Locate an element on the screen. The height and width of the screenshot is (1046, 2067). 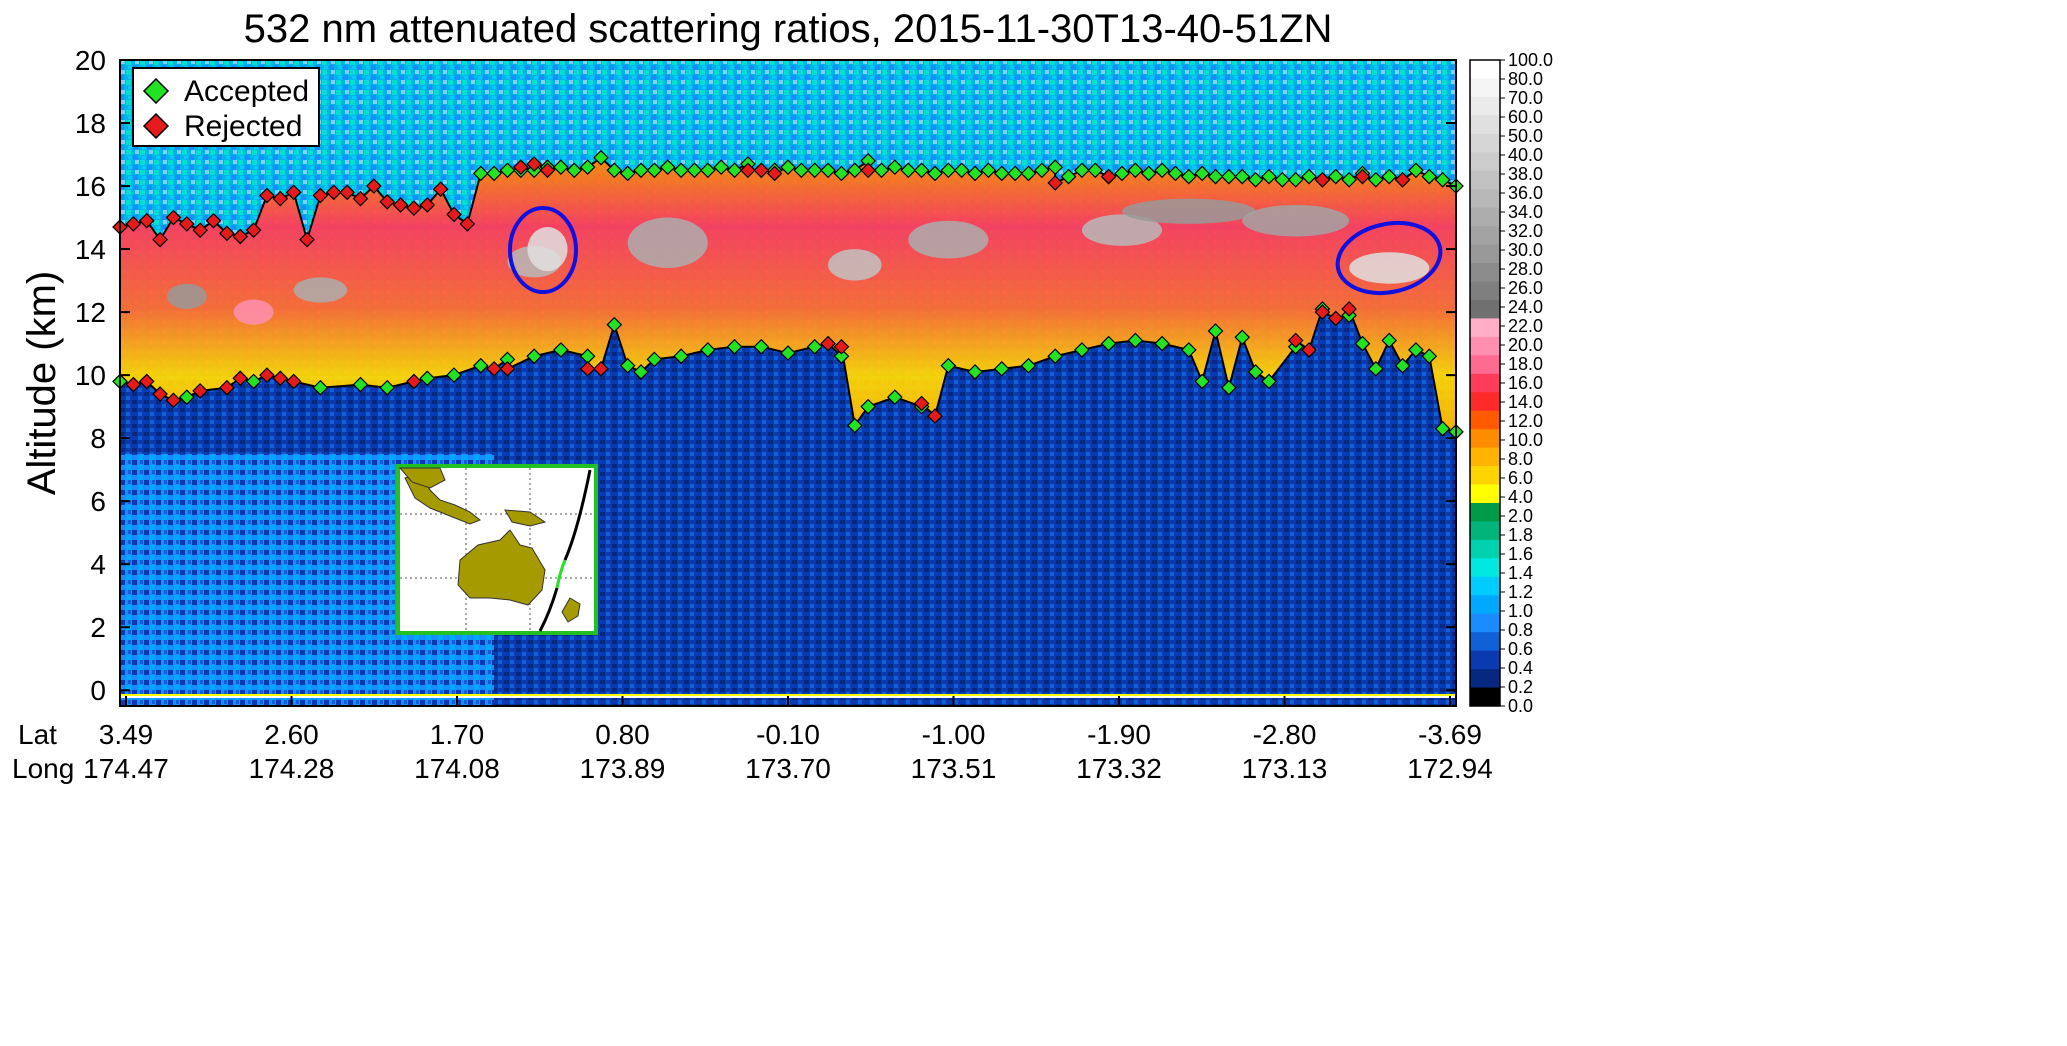
long-tick-label: 174.47 is located at coordinates (126, 768).